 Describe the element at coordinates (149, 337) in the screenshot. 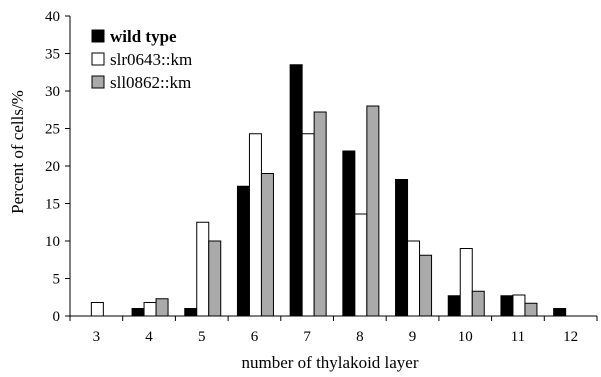

I see `x-tick-label: 4` at that location.